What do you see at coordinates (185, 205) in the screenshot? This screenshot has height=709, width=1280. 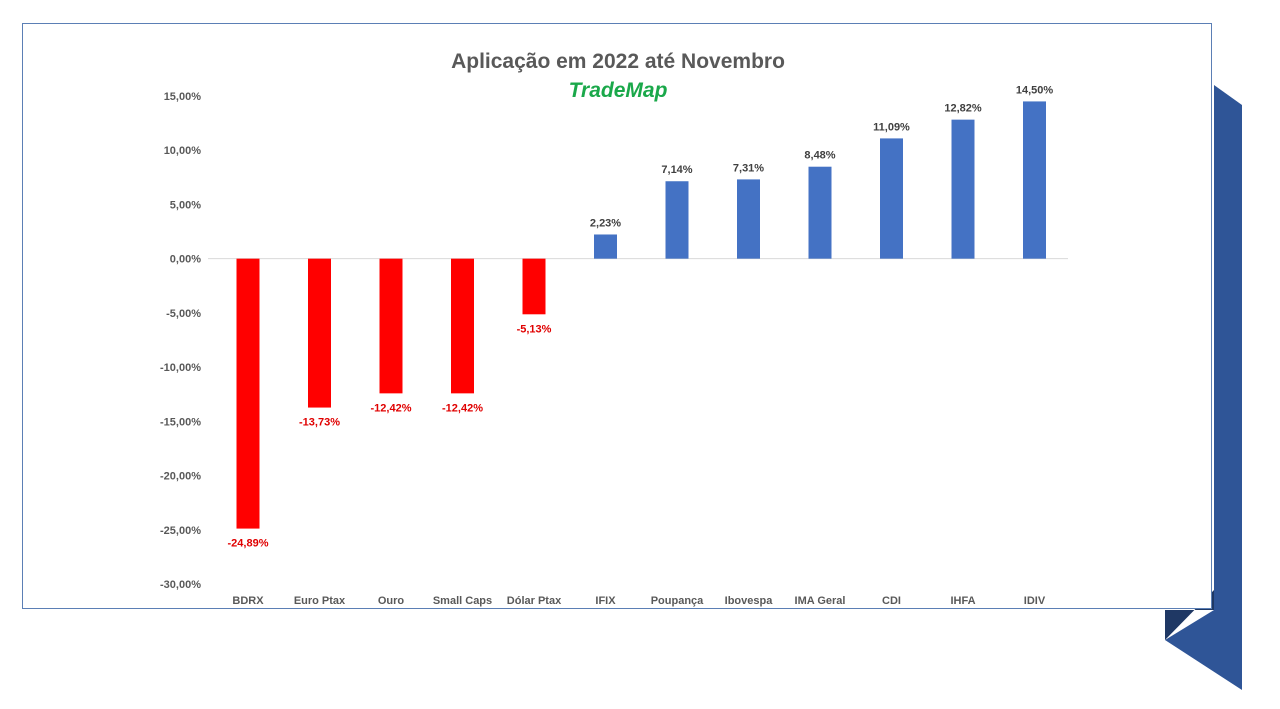 I see `y-tick-label: 5,00%` at bounding box center [185, 205].